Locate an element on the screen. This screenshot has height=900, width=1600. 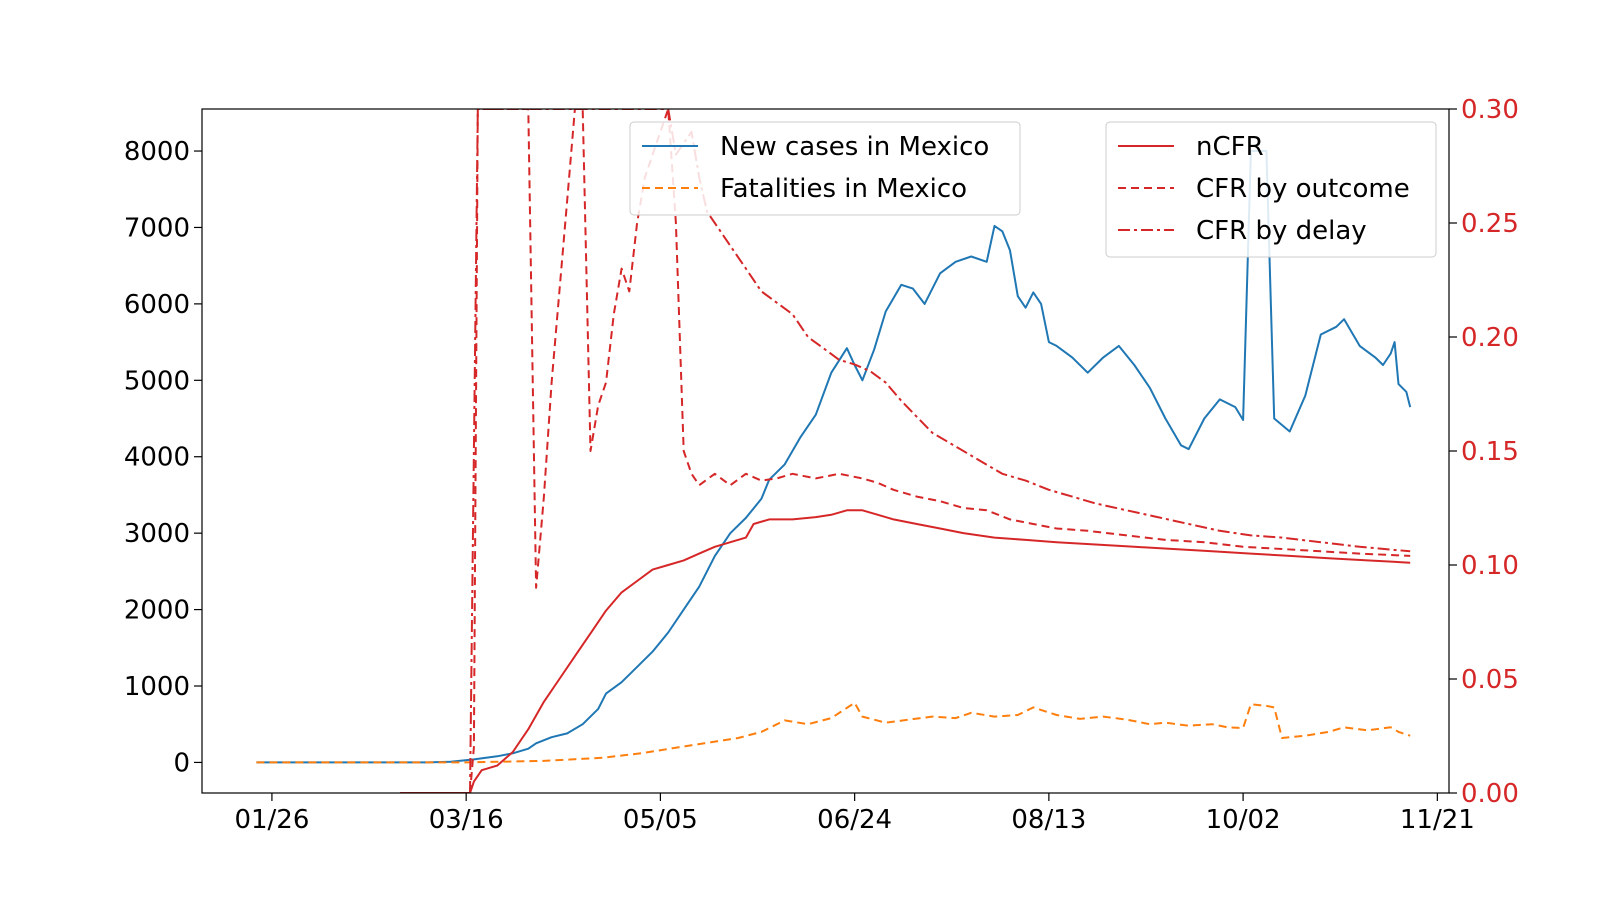
left-tick-label: 0 is located at coordinates (181, 763).